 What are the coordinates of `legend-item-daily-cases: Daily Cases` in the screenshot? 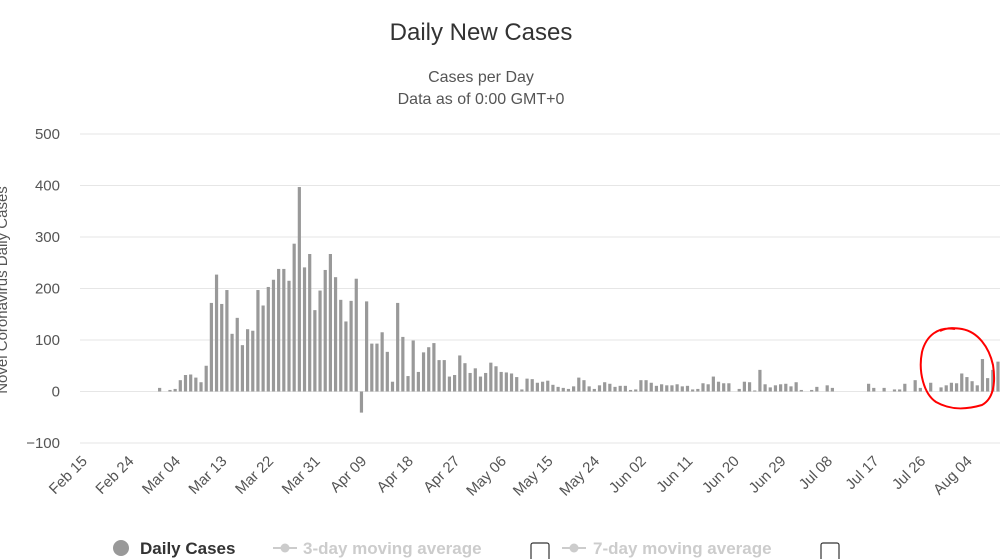 It's located at (174, 548).